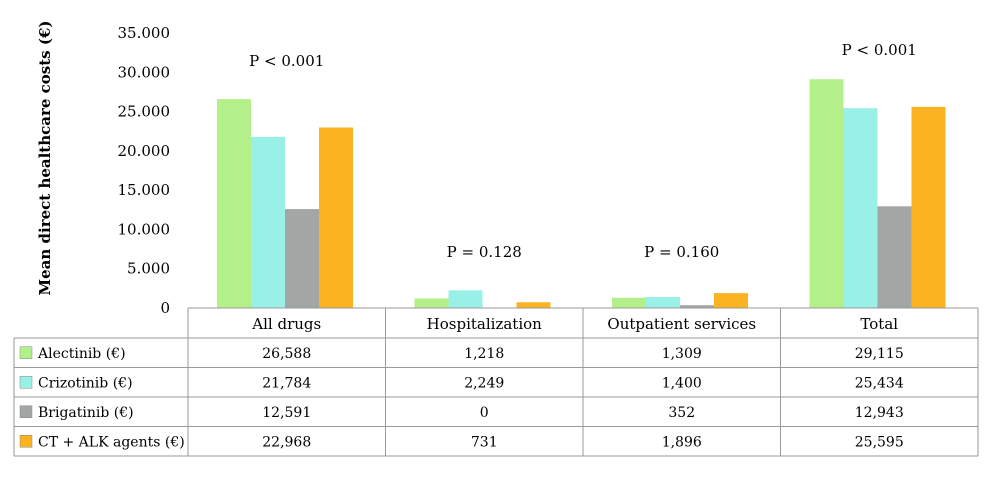 This screenshot has height=477, width=1000. I want to click on table-cell: 12,591, so click(286, 413).